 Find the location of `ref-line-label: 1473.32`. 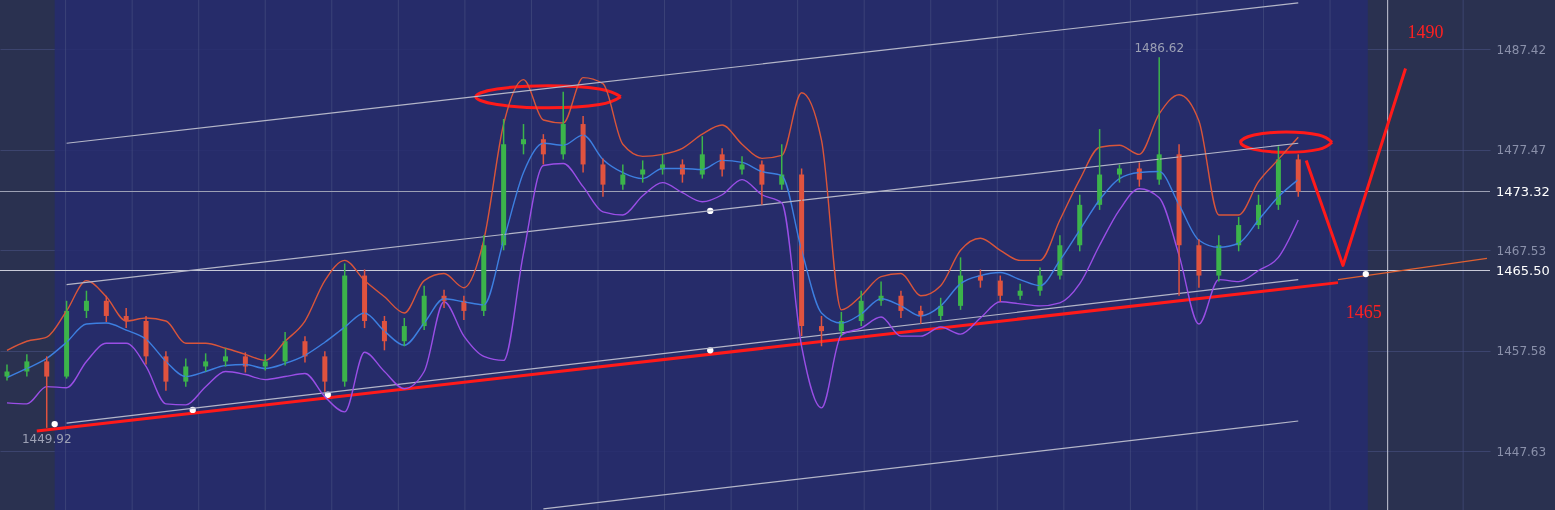

ref-line-label: 1473.32 is located at coordinates (1523, 191).